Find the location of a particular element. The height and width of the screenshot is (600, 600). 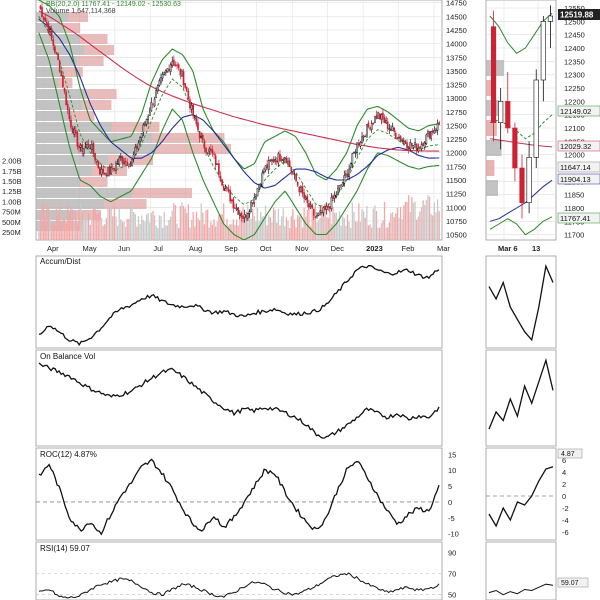

price-tick-label: 11750 is located at coordinates (456, 166).